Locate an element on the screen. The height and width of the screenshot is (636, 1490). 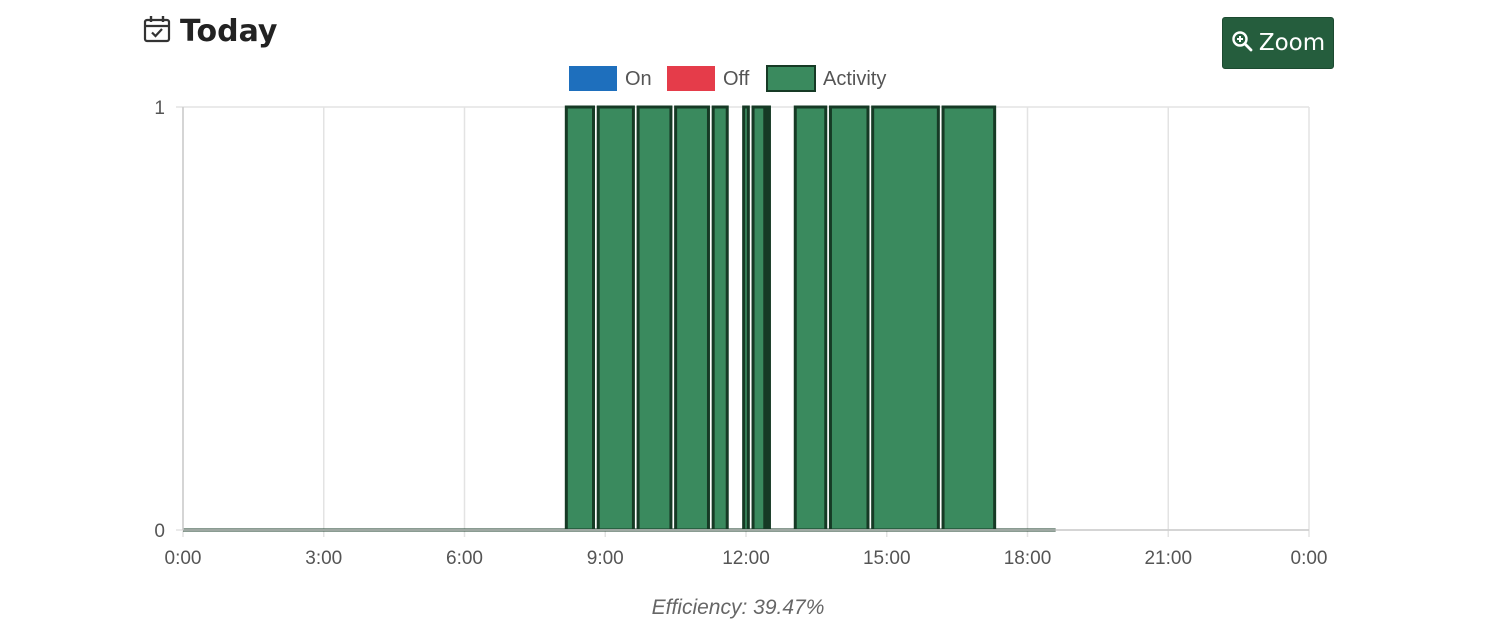
zoom-button: Zoom is located at coordinates (1278, 43).